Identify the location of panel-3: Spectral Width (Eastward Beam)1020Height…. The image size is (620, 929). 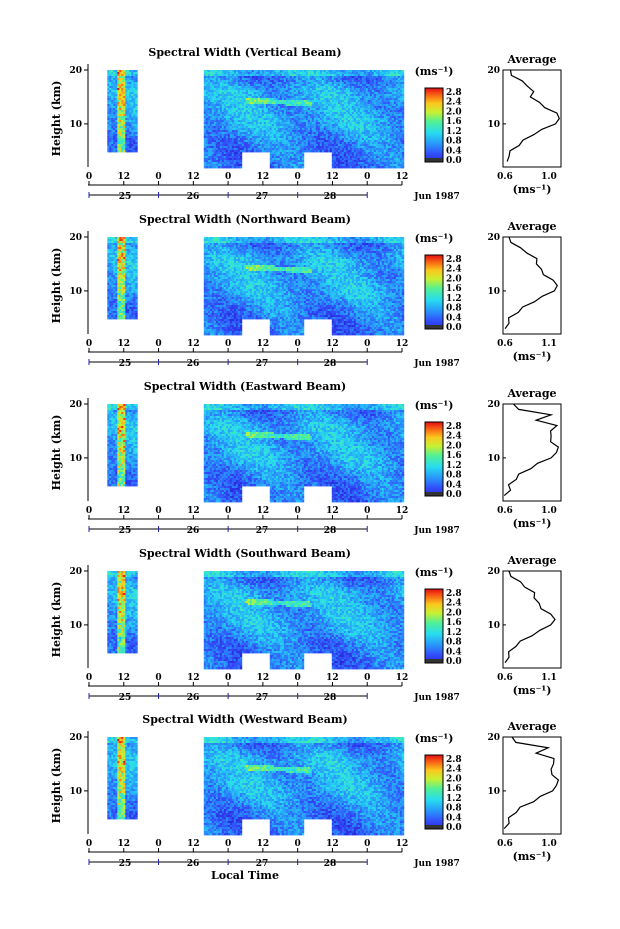
(305, 458).